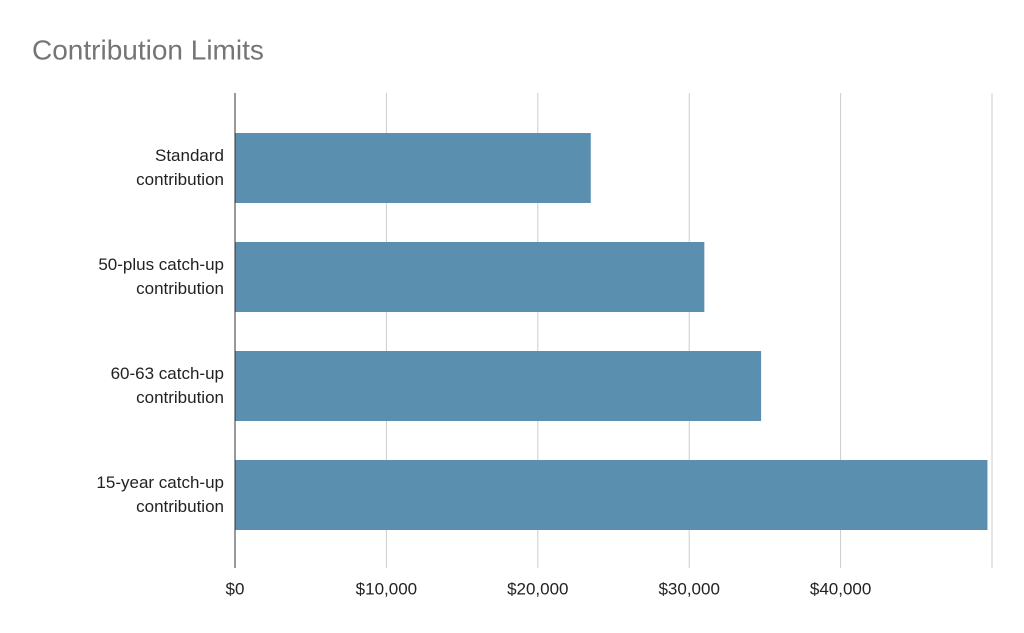  Describe the element at coordinates (161, 276) in the screenshot. I see `y-tick-label: 50-plus catch-up contribution` at that location.